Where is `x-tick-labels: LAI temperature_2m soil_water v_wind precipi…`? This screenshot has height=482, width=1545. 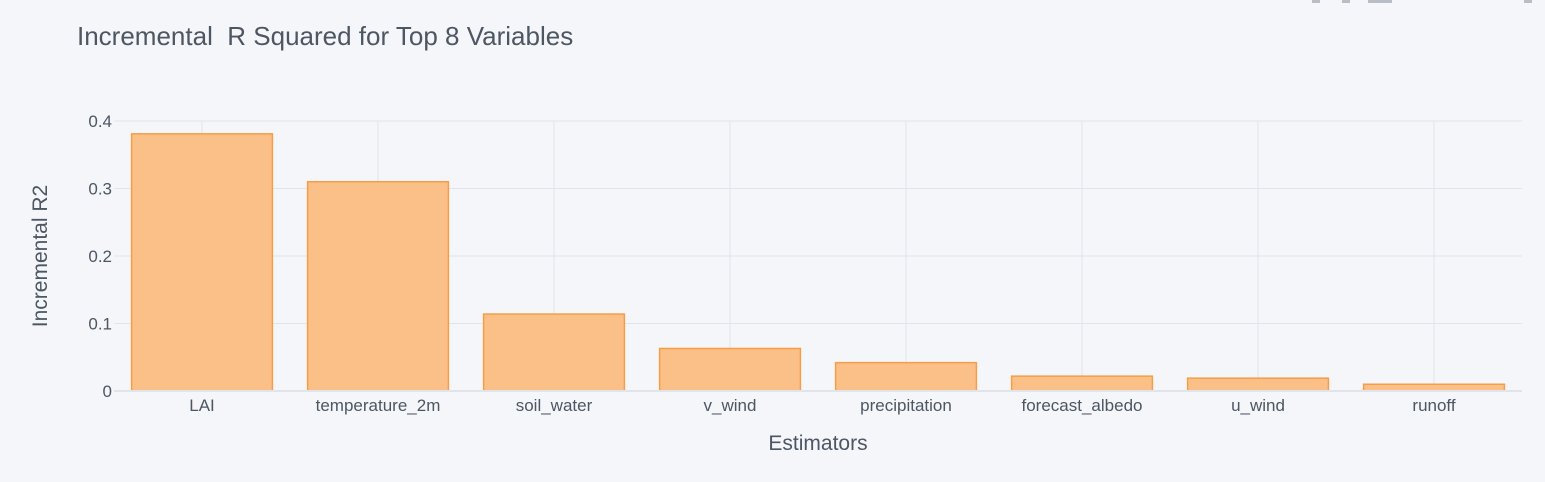
x-tick-labels: LAI temperature_2m soil_water v_wind precipi… is located at coordinates (822, 405).